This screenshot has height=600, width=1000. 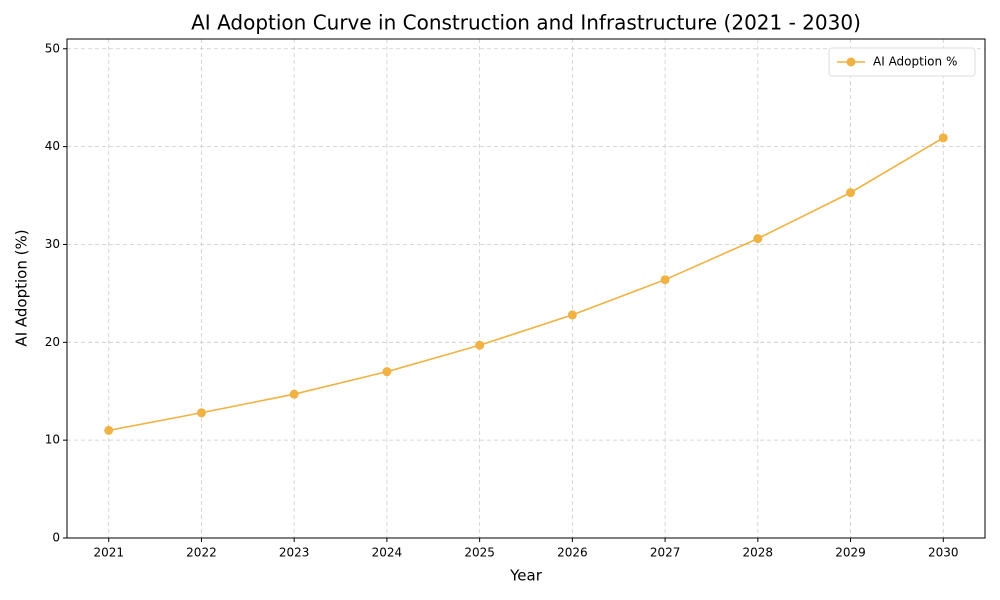 What do you see at coordinates (387, 553) in the screenshot?
I see `x-tick-label: 2024` at bounding box center [387, 553].